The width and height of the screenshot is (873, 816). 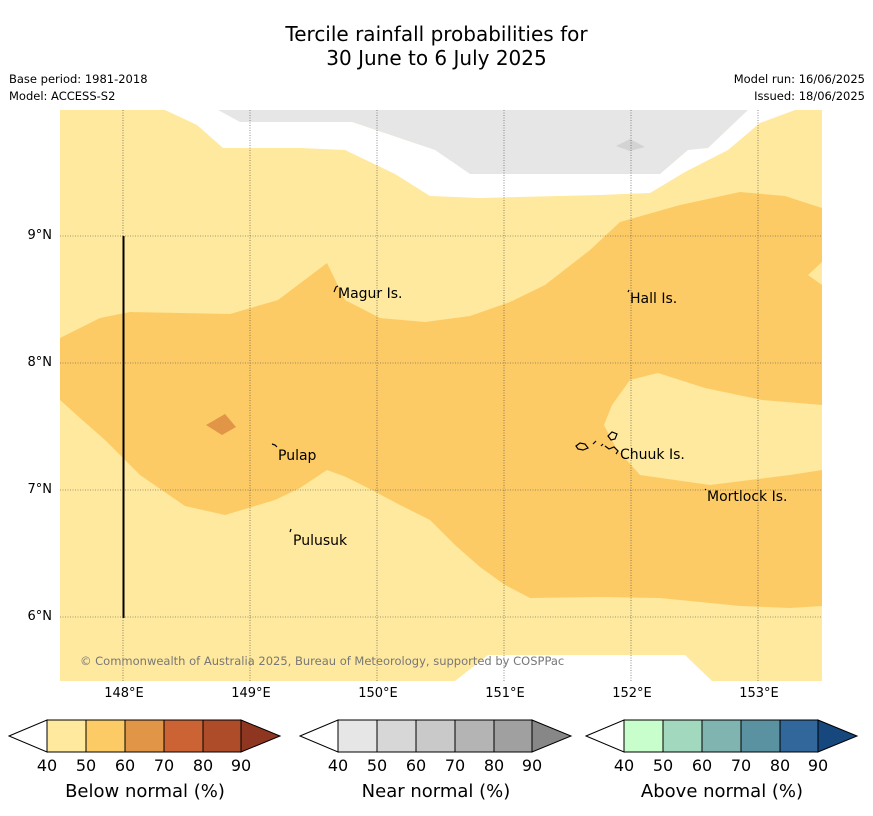 What do you see at coordinates (40, 616) in the screenshot?
I see `lat-label-6n: 6°N` at bounding box center [40, 616].